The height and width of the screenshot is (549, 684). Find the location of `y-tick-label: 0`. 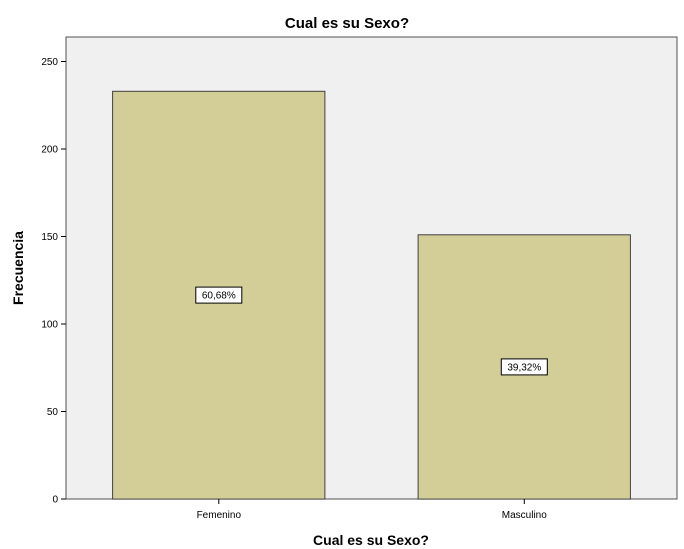

y-tick-label: 0 is located at coordinates (55, 500).